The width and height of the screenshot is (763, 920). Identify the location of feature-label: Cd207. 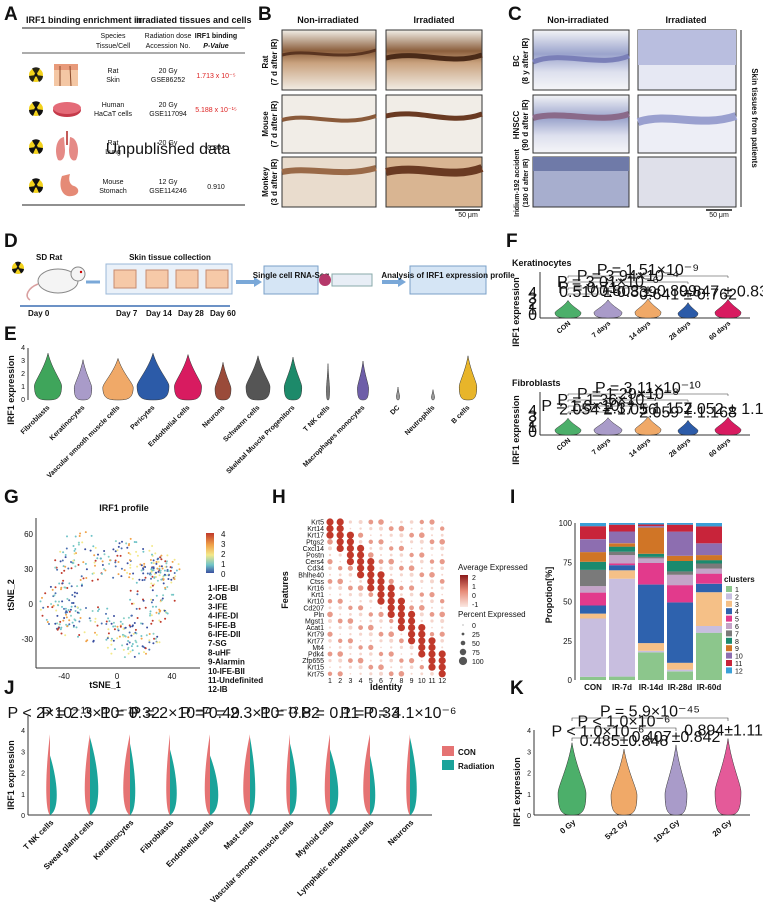
(313, 608).